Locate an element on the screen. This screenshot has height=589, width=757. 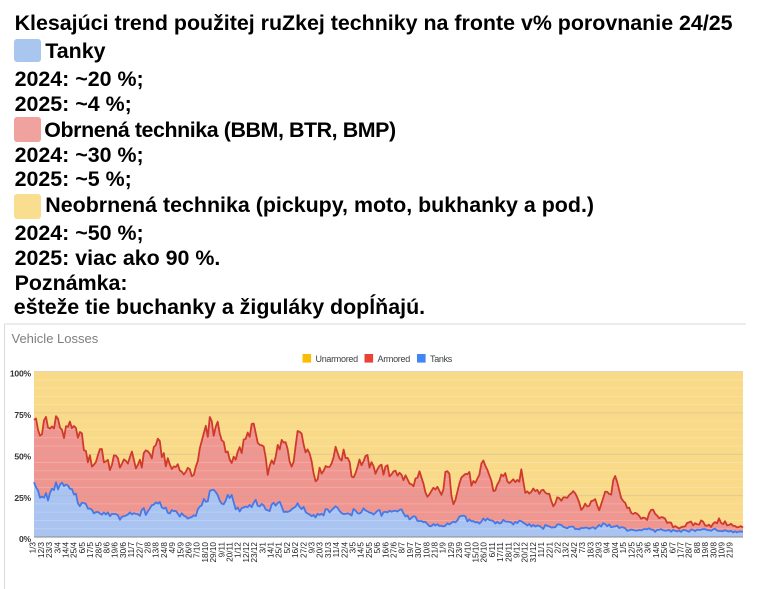
svg-text: 20/3 is located at coordinates (320, 550).